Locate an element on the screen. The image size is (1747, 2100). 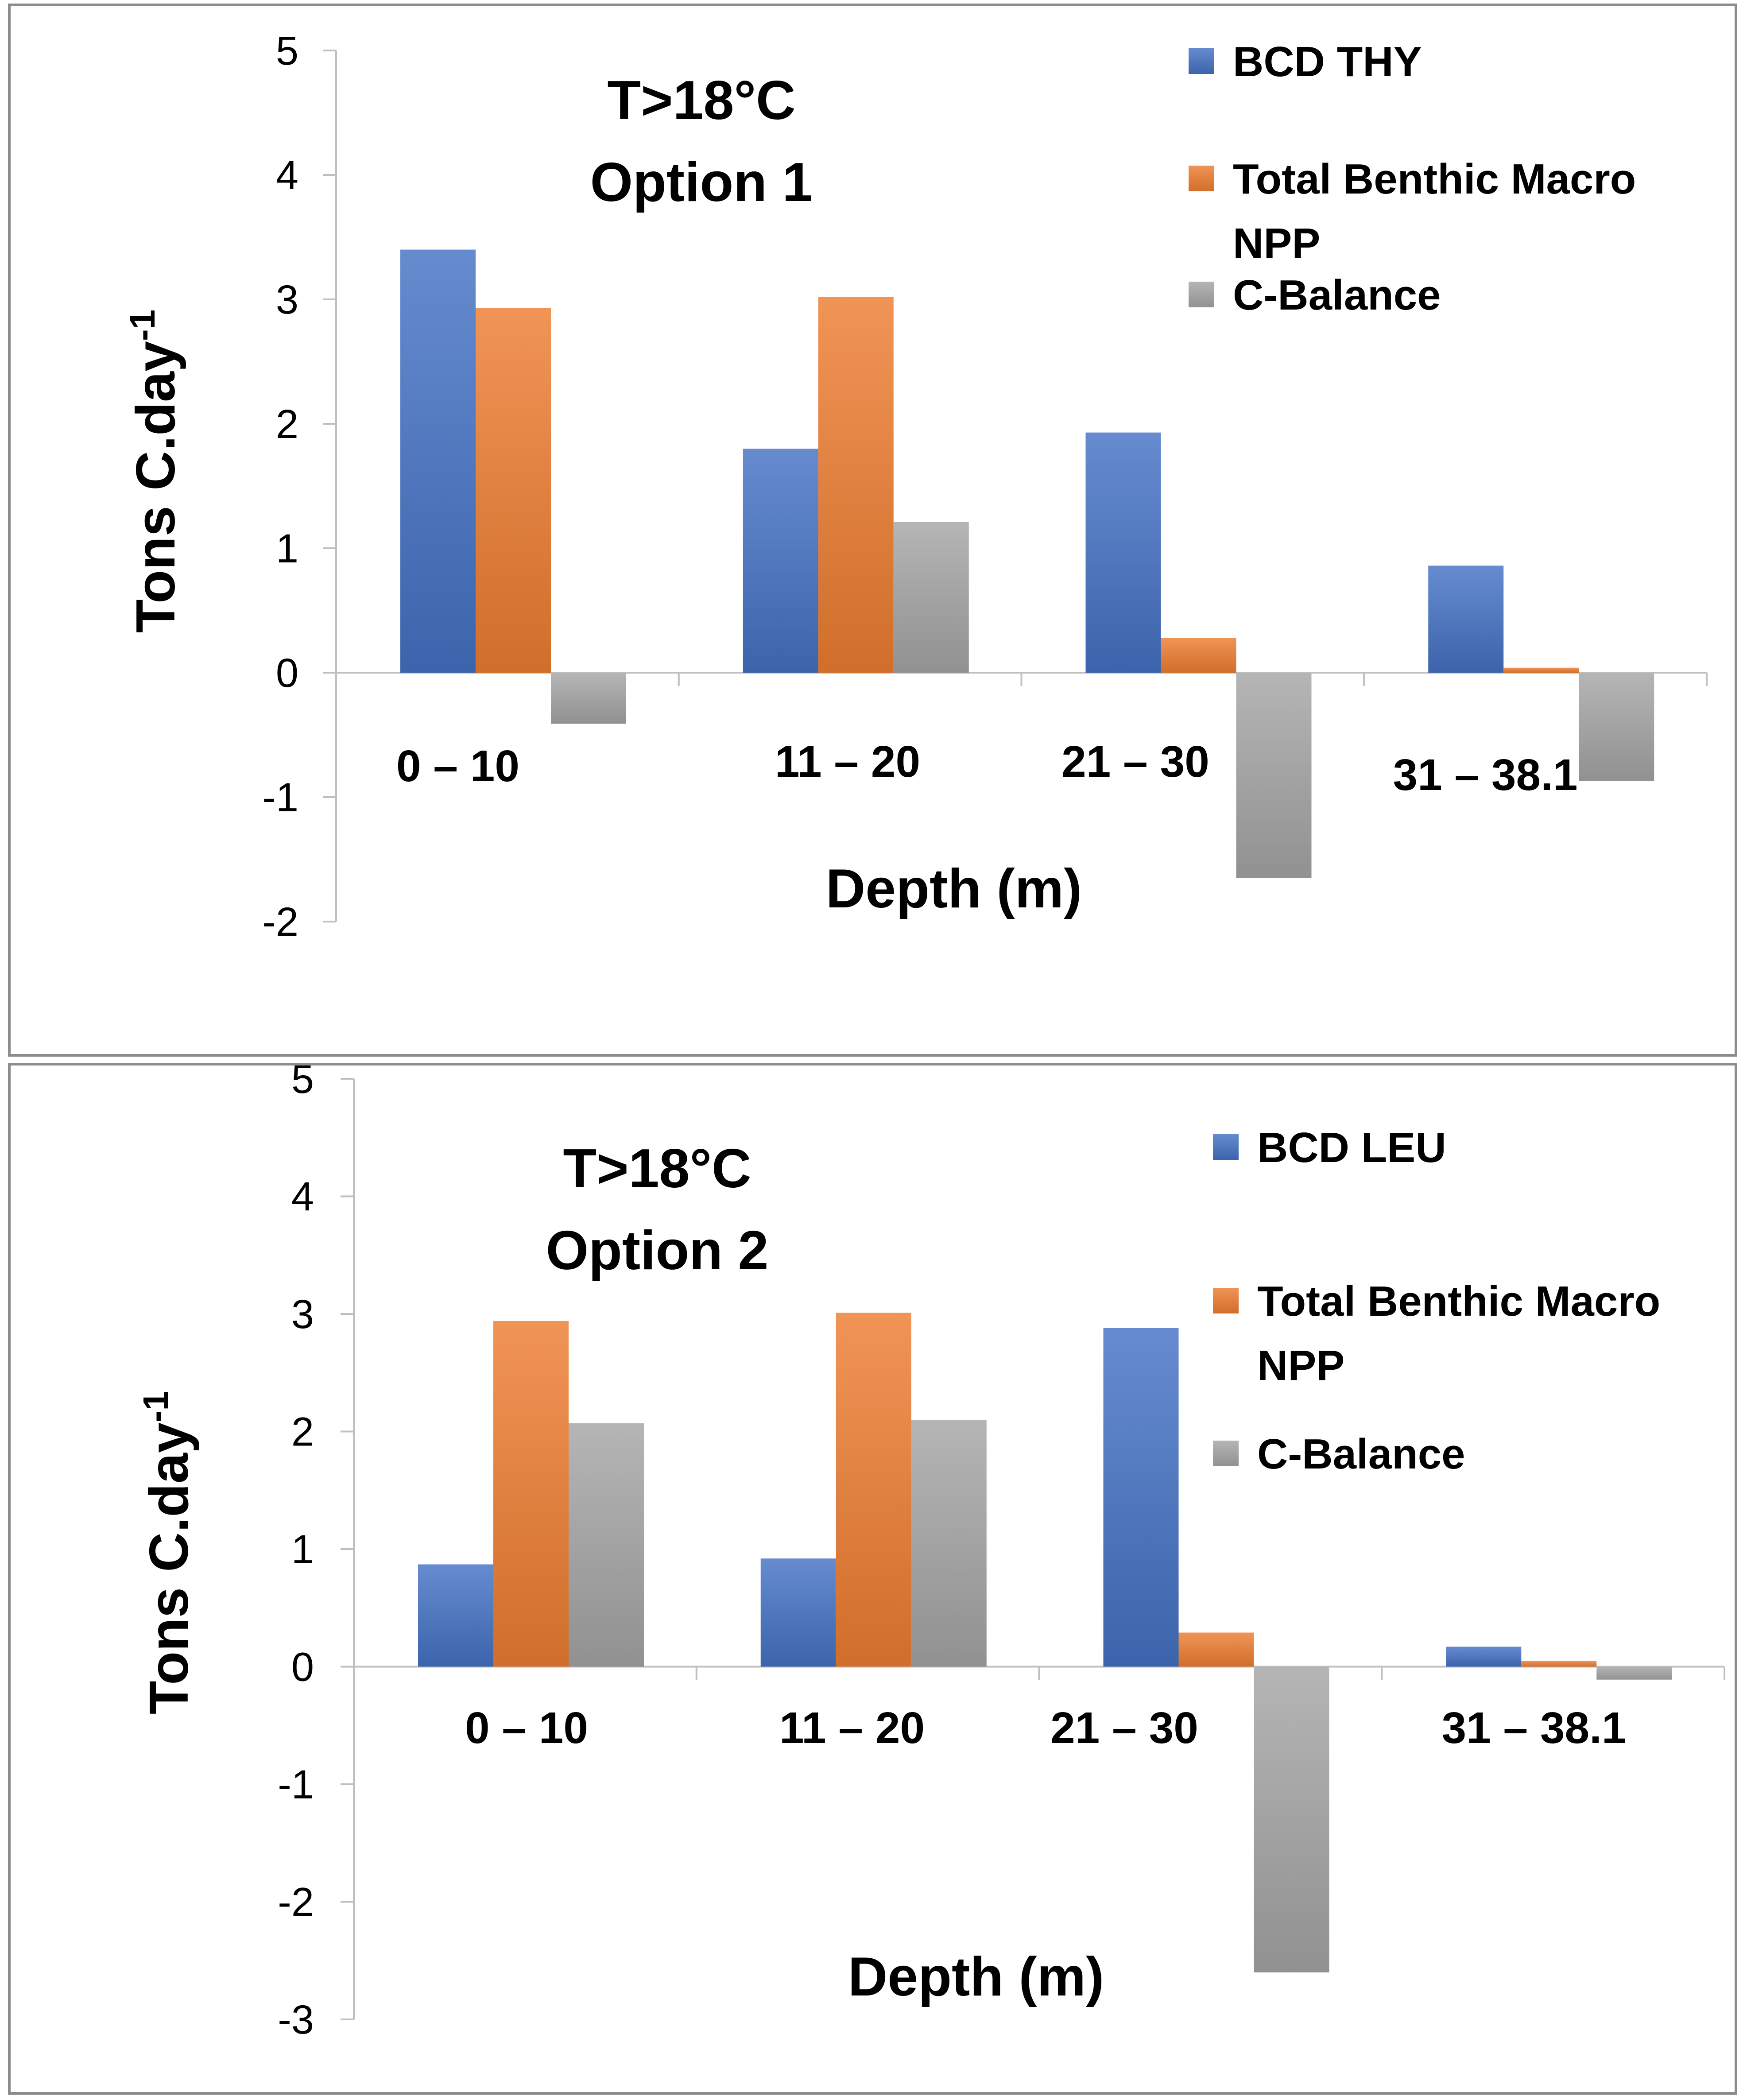
y-tick-label: -3 is located at coordinates (296, 2019).